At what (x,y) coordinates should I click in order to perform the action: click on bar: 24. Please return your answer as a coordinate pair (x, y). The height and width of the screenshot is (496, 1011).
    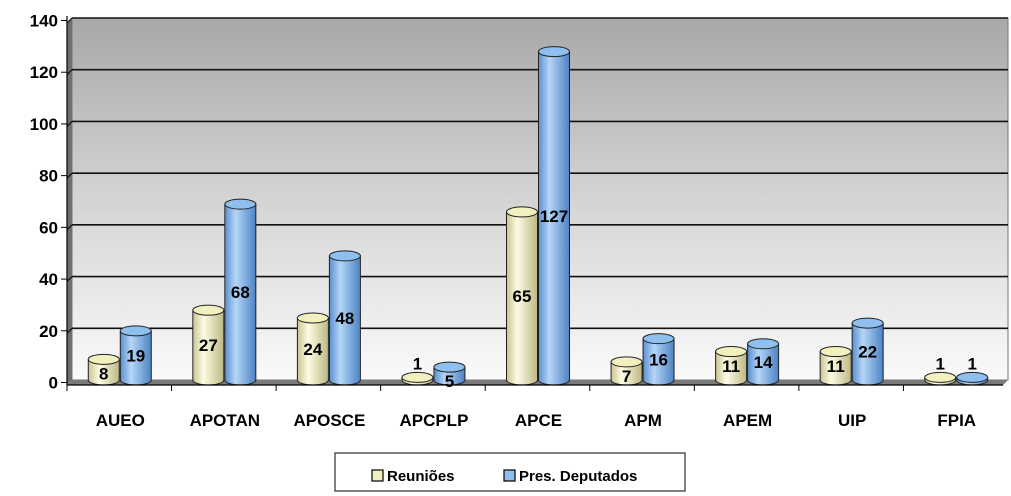
    Looking at the image, I should click on (312, 349).